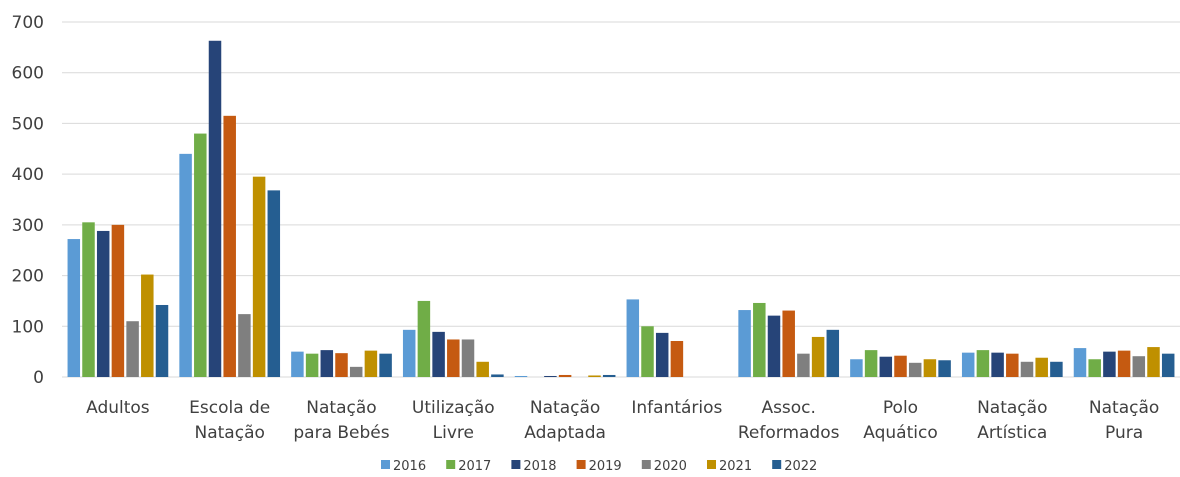 The height and width of the screenshot is (477, 1180). What do you see at coordinates (28, 175) in the screenshot?
I see `y-tick-label: 400` at bounding box center [28, 175].